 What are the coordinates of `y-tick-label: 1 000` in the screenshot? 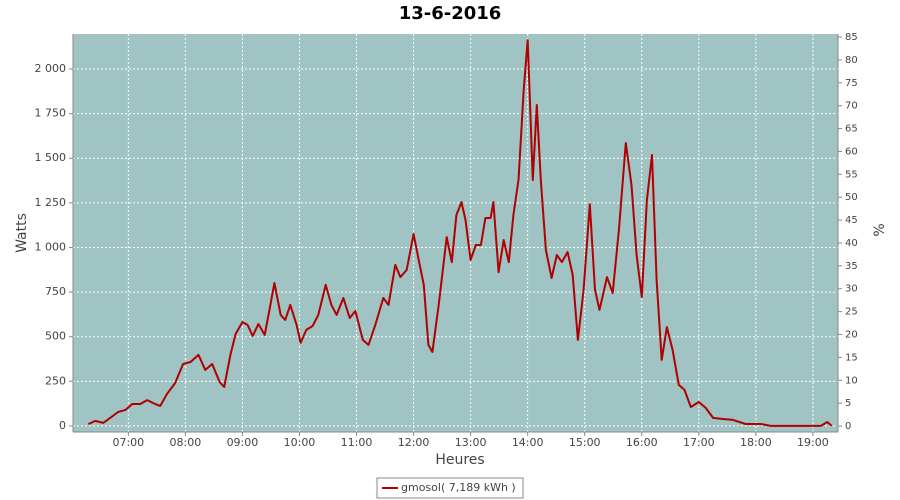 It's located at (51, 246).